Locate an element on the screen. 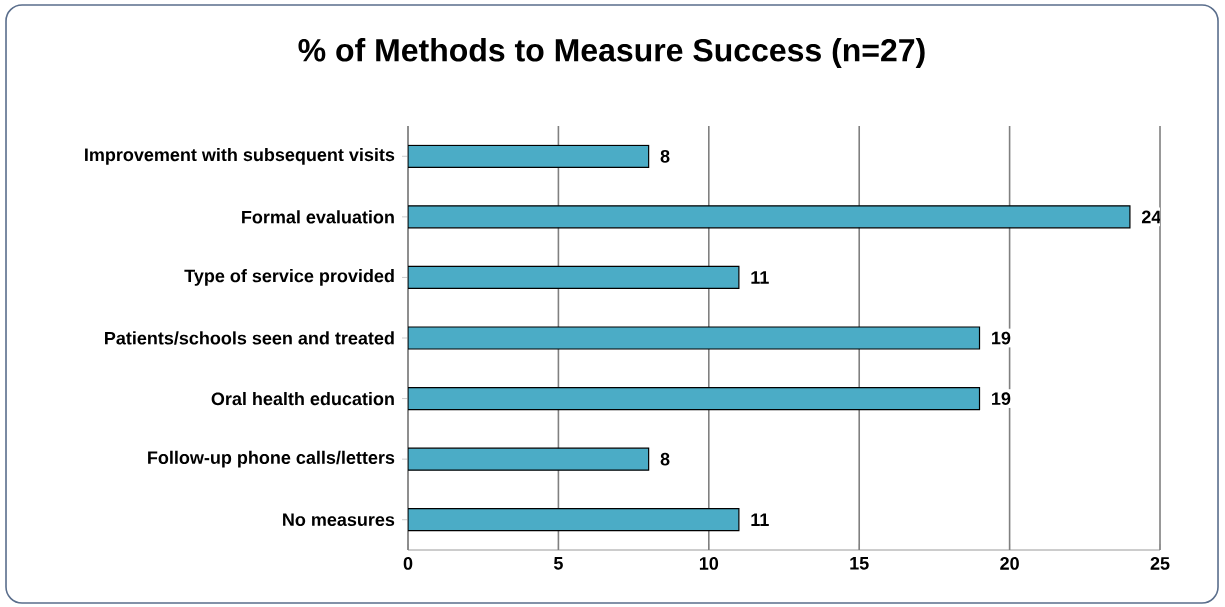 This screenshot has height=607, width=1225. y-tick-label: Formal evaluation is located at coordinates (318, 217).